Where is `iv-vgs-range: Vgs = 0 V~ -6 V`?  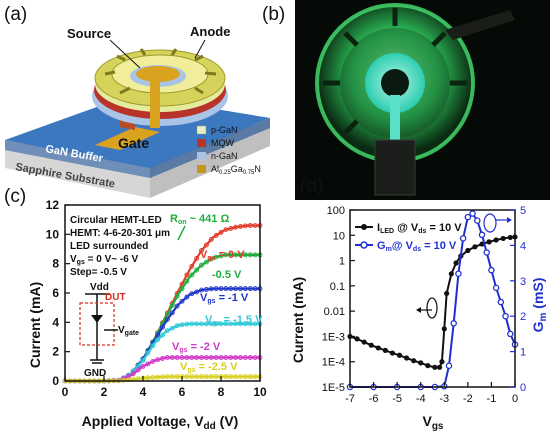
iv-vgs-range: Vgs = 0 V~ -6 V is located at coordinates (104, 260).